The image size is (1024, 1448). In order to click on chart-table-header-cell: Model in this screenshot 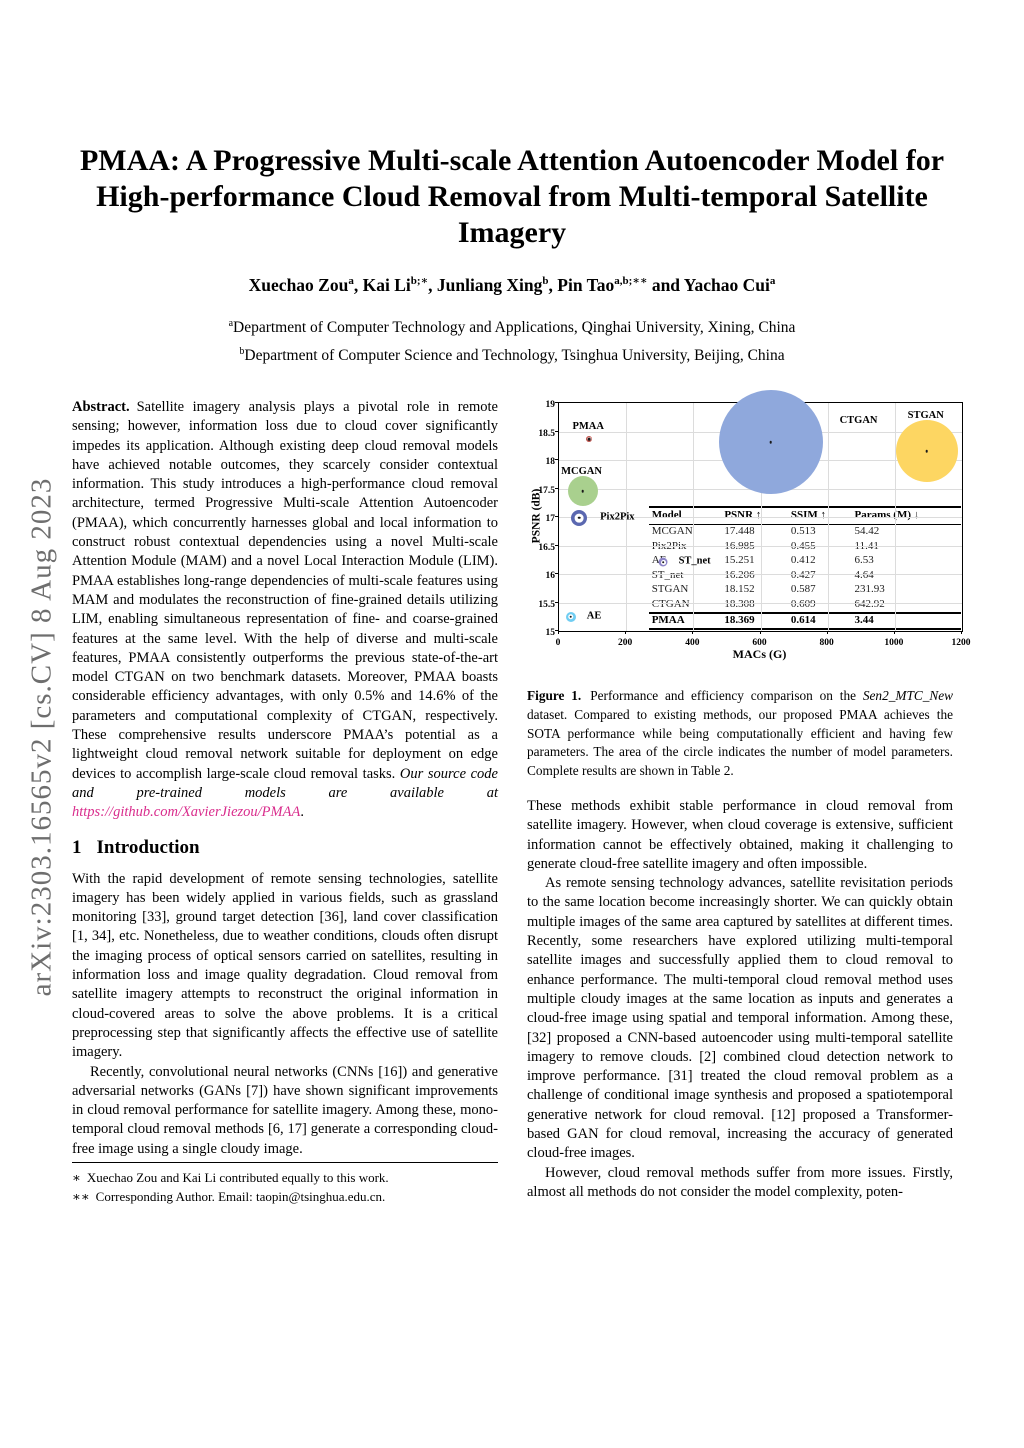, I will do `click(666, 515)`.